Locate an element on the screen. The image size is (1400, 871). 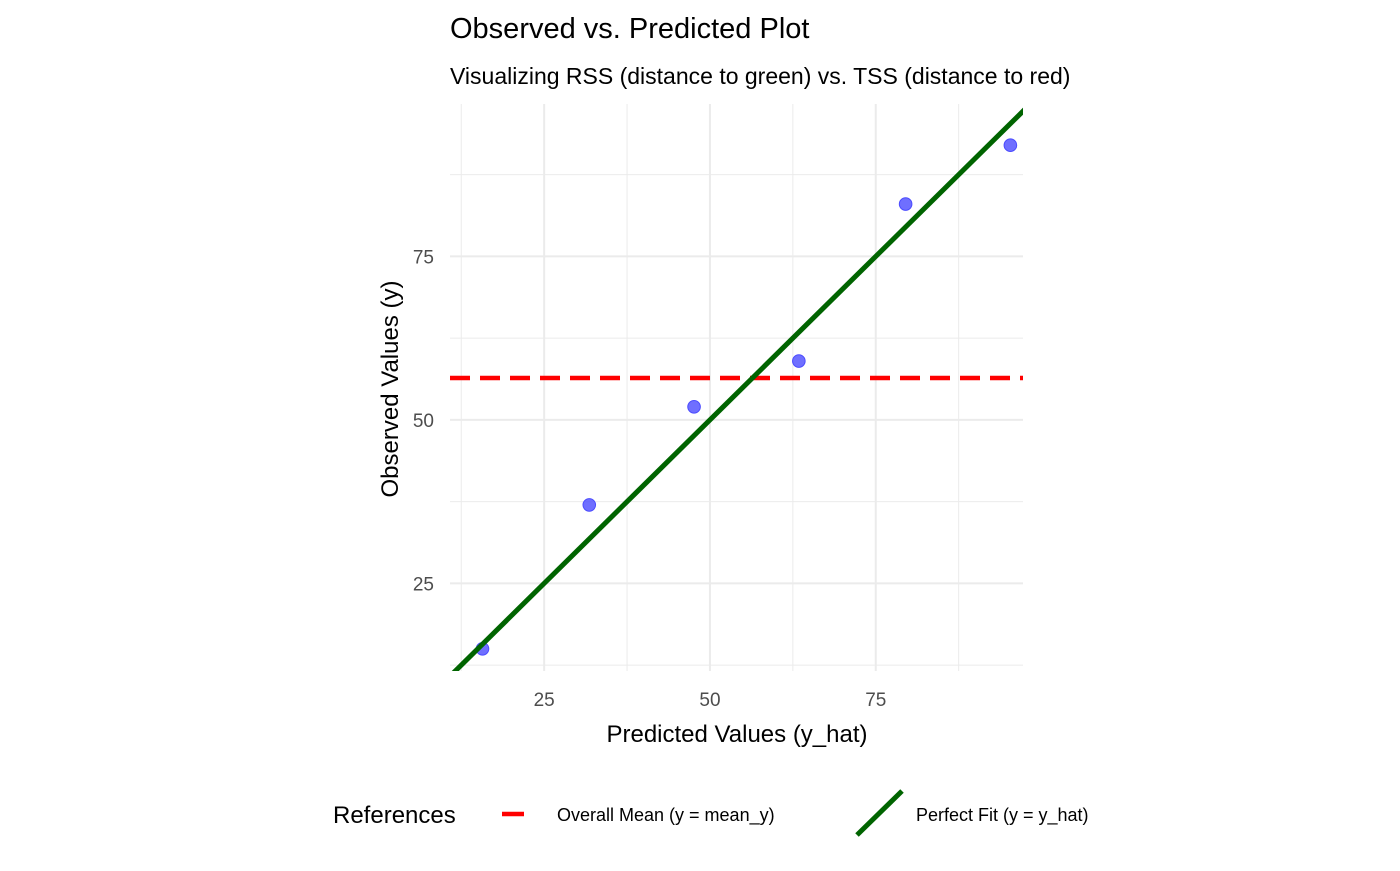
legend-title: References is located at coordinates (394, 815).